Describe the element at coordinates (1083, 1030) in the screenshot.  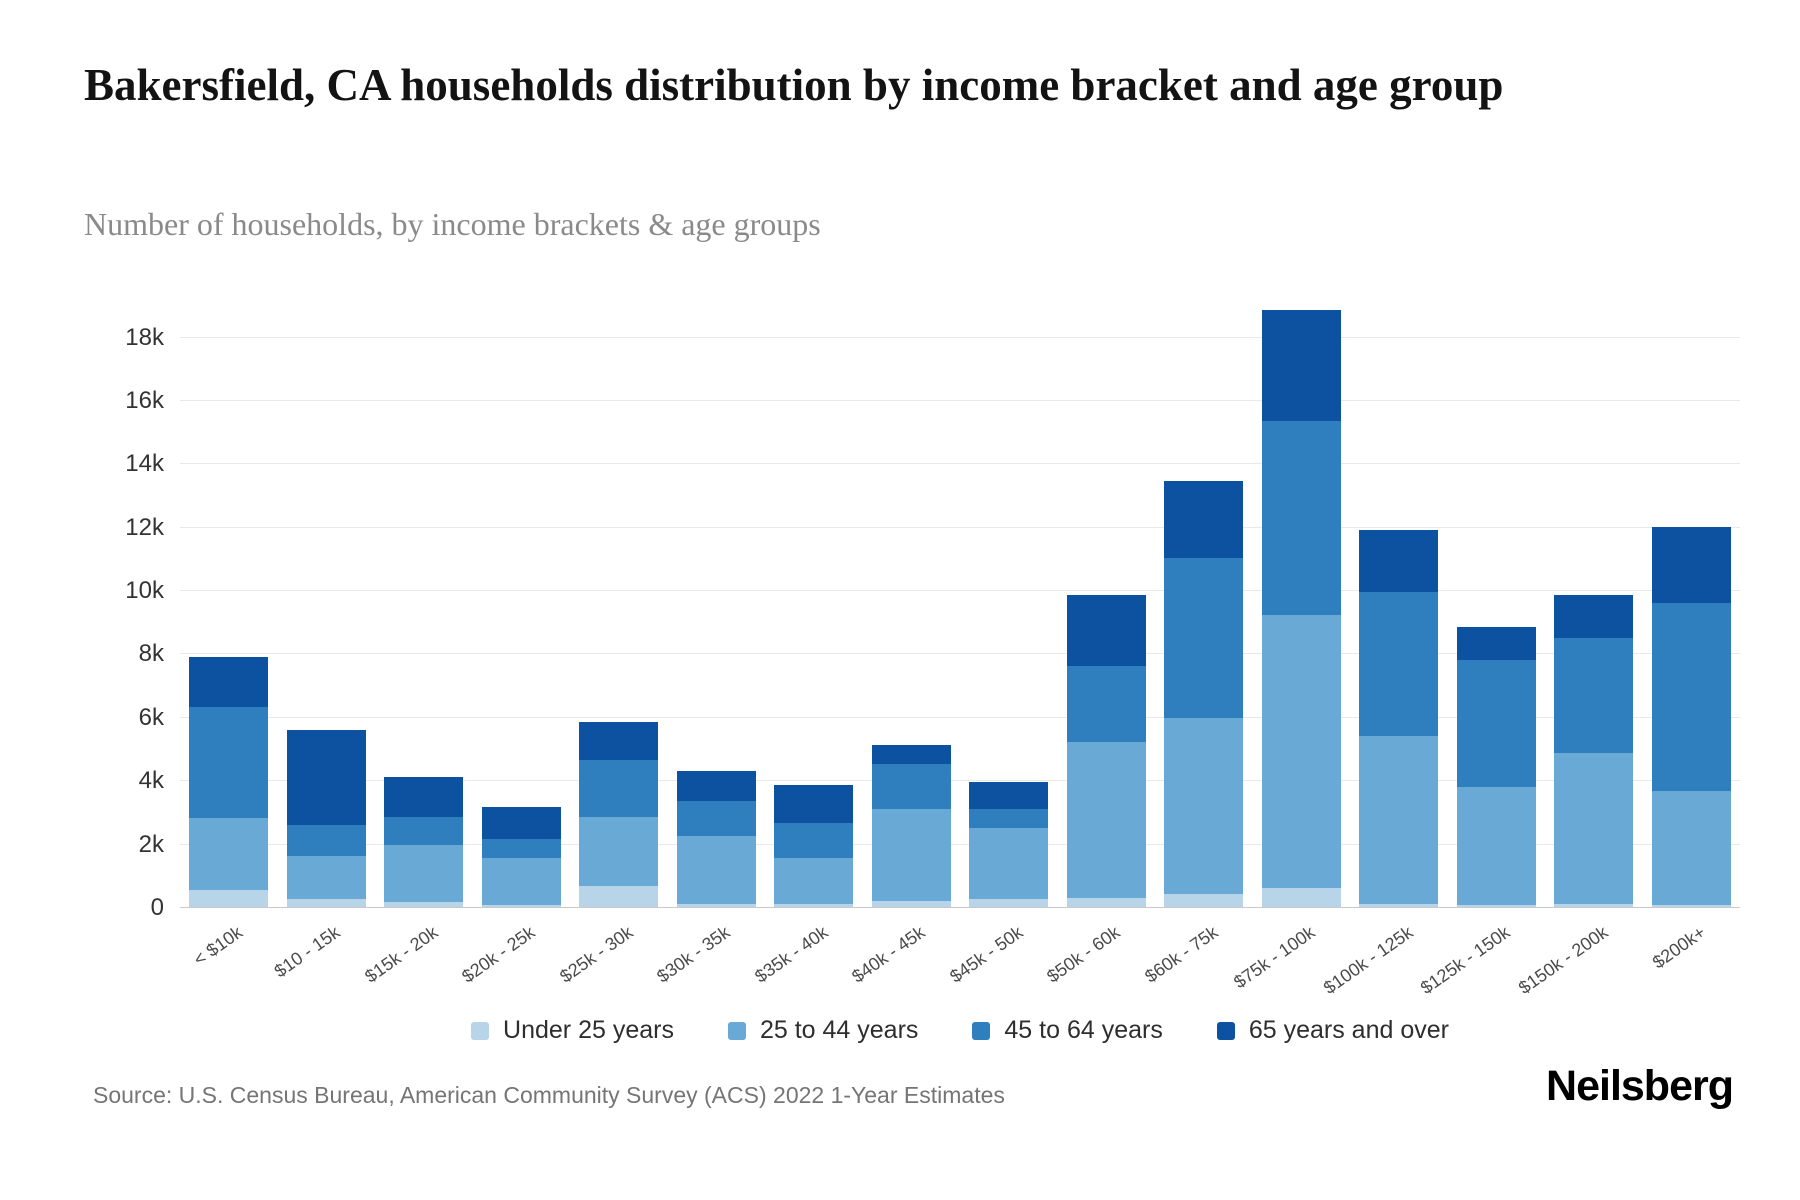
I see `legend-label: 45 to 64 years` at that location.